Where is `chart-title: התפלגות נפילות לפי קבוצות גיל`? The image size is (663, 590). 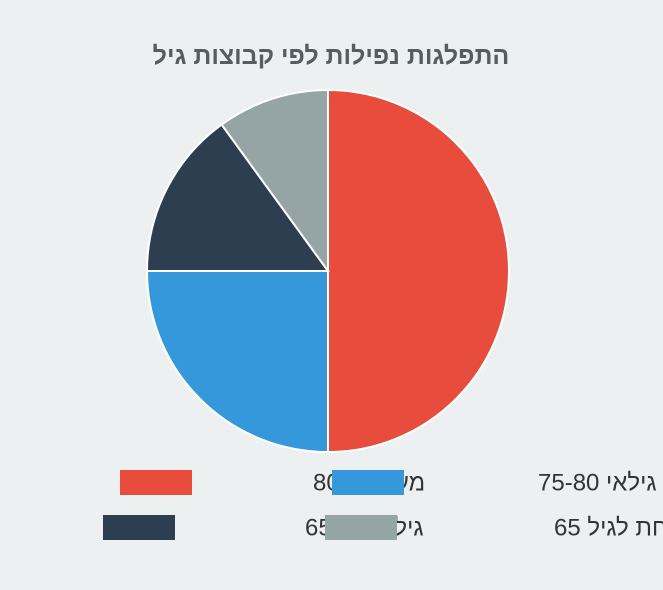 chart-title: התפלגות נפילות לפי קבוצות גיל is located at coordinates (331, 56).